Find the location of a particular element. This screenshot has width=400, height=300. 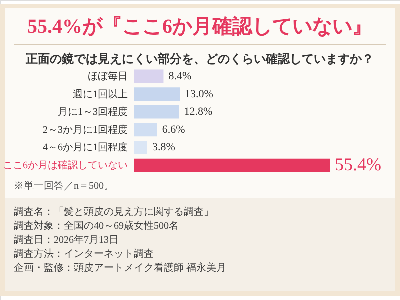

text: ※単一回答／n＝500。 is located at coordinates (64, 186).